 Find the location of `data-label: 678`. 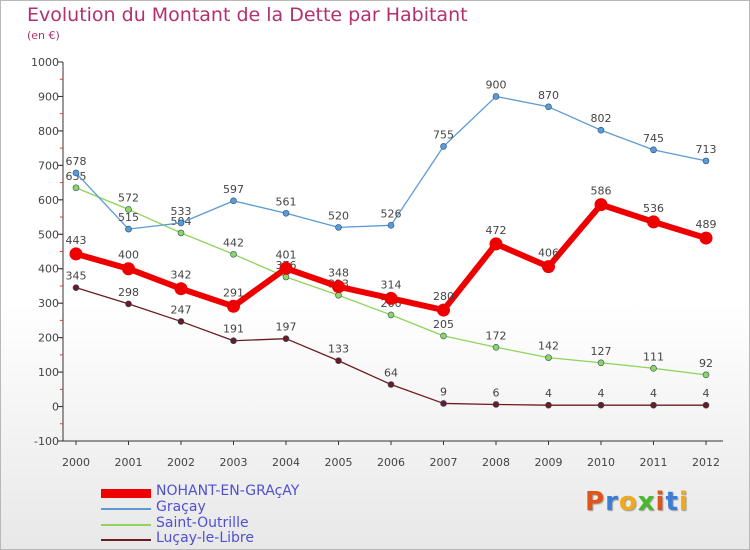

data-label: 678 is located at coordinates (76, 161).